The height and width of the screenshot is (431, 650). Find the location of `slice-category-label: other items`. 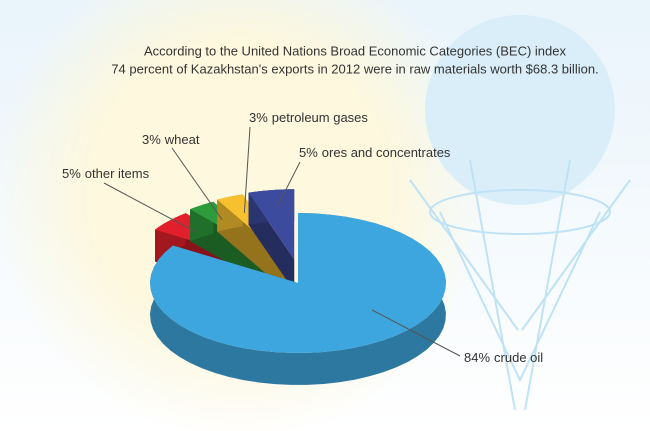

slice-category-label: other items is located at coordinates (117, 173).